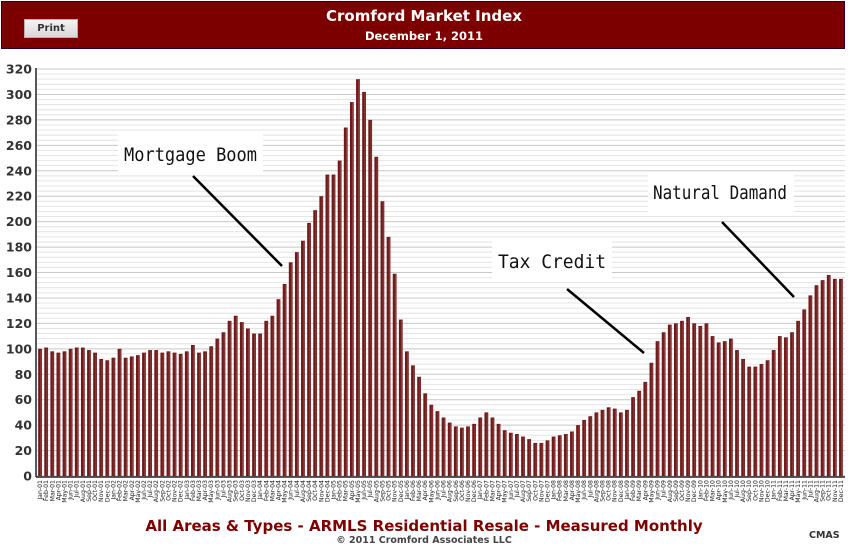 Image resolution: width=848 pixels, height=548 pixels. Describe the element at coordinates (126, 490) in the screenshot. I see `x-tick-label: Mar-02` at that location.